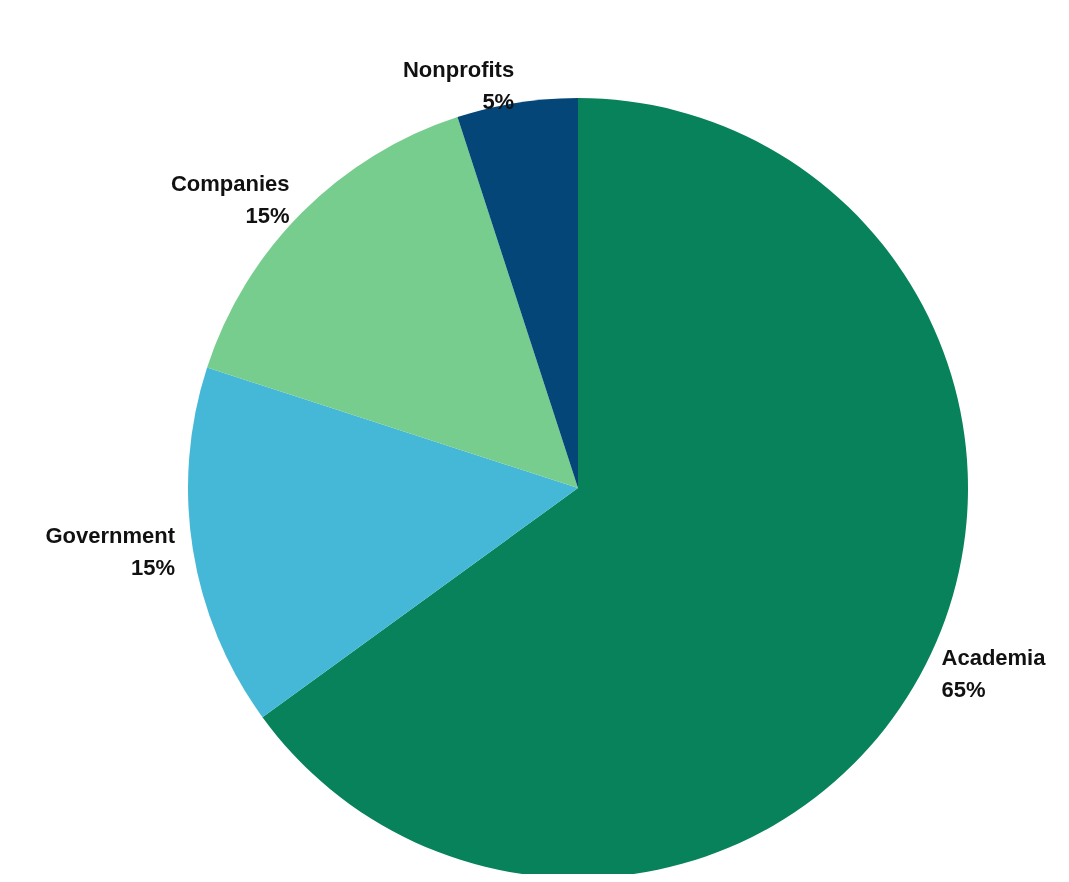  I want to click on slice-label: Government, so click(110, 536).